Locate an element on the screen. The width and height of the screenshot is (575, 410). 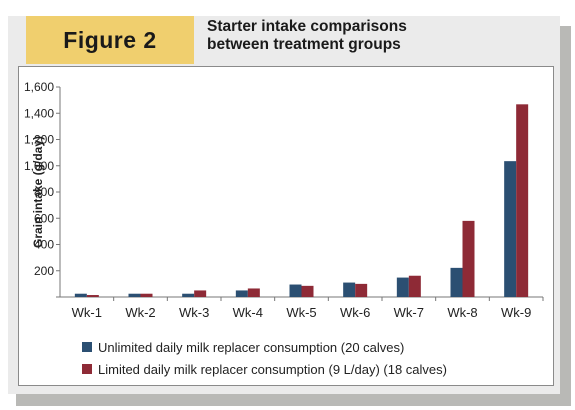
x-tick-label: Wk-5 is located at coordinates (301, 312).